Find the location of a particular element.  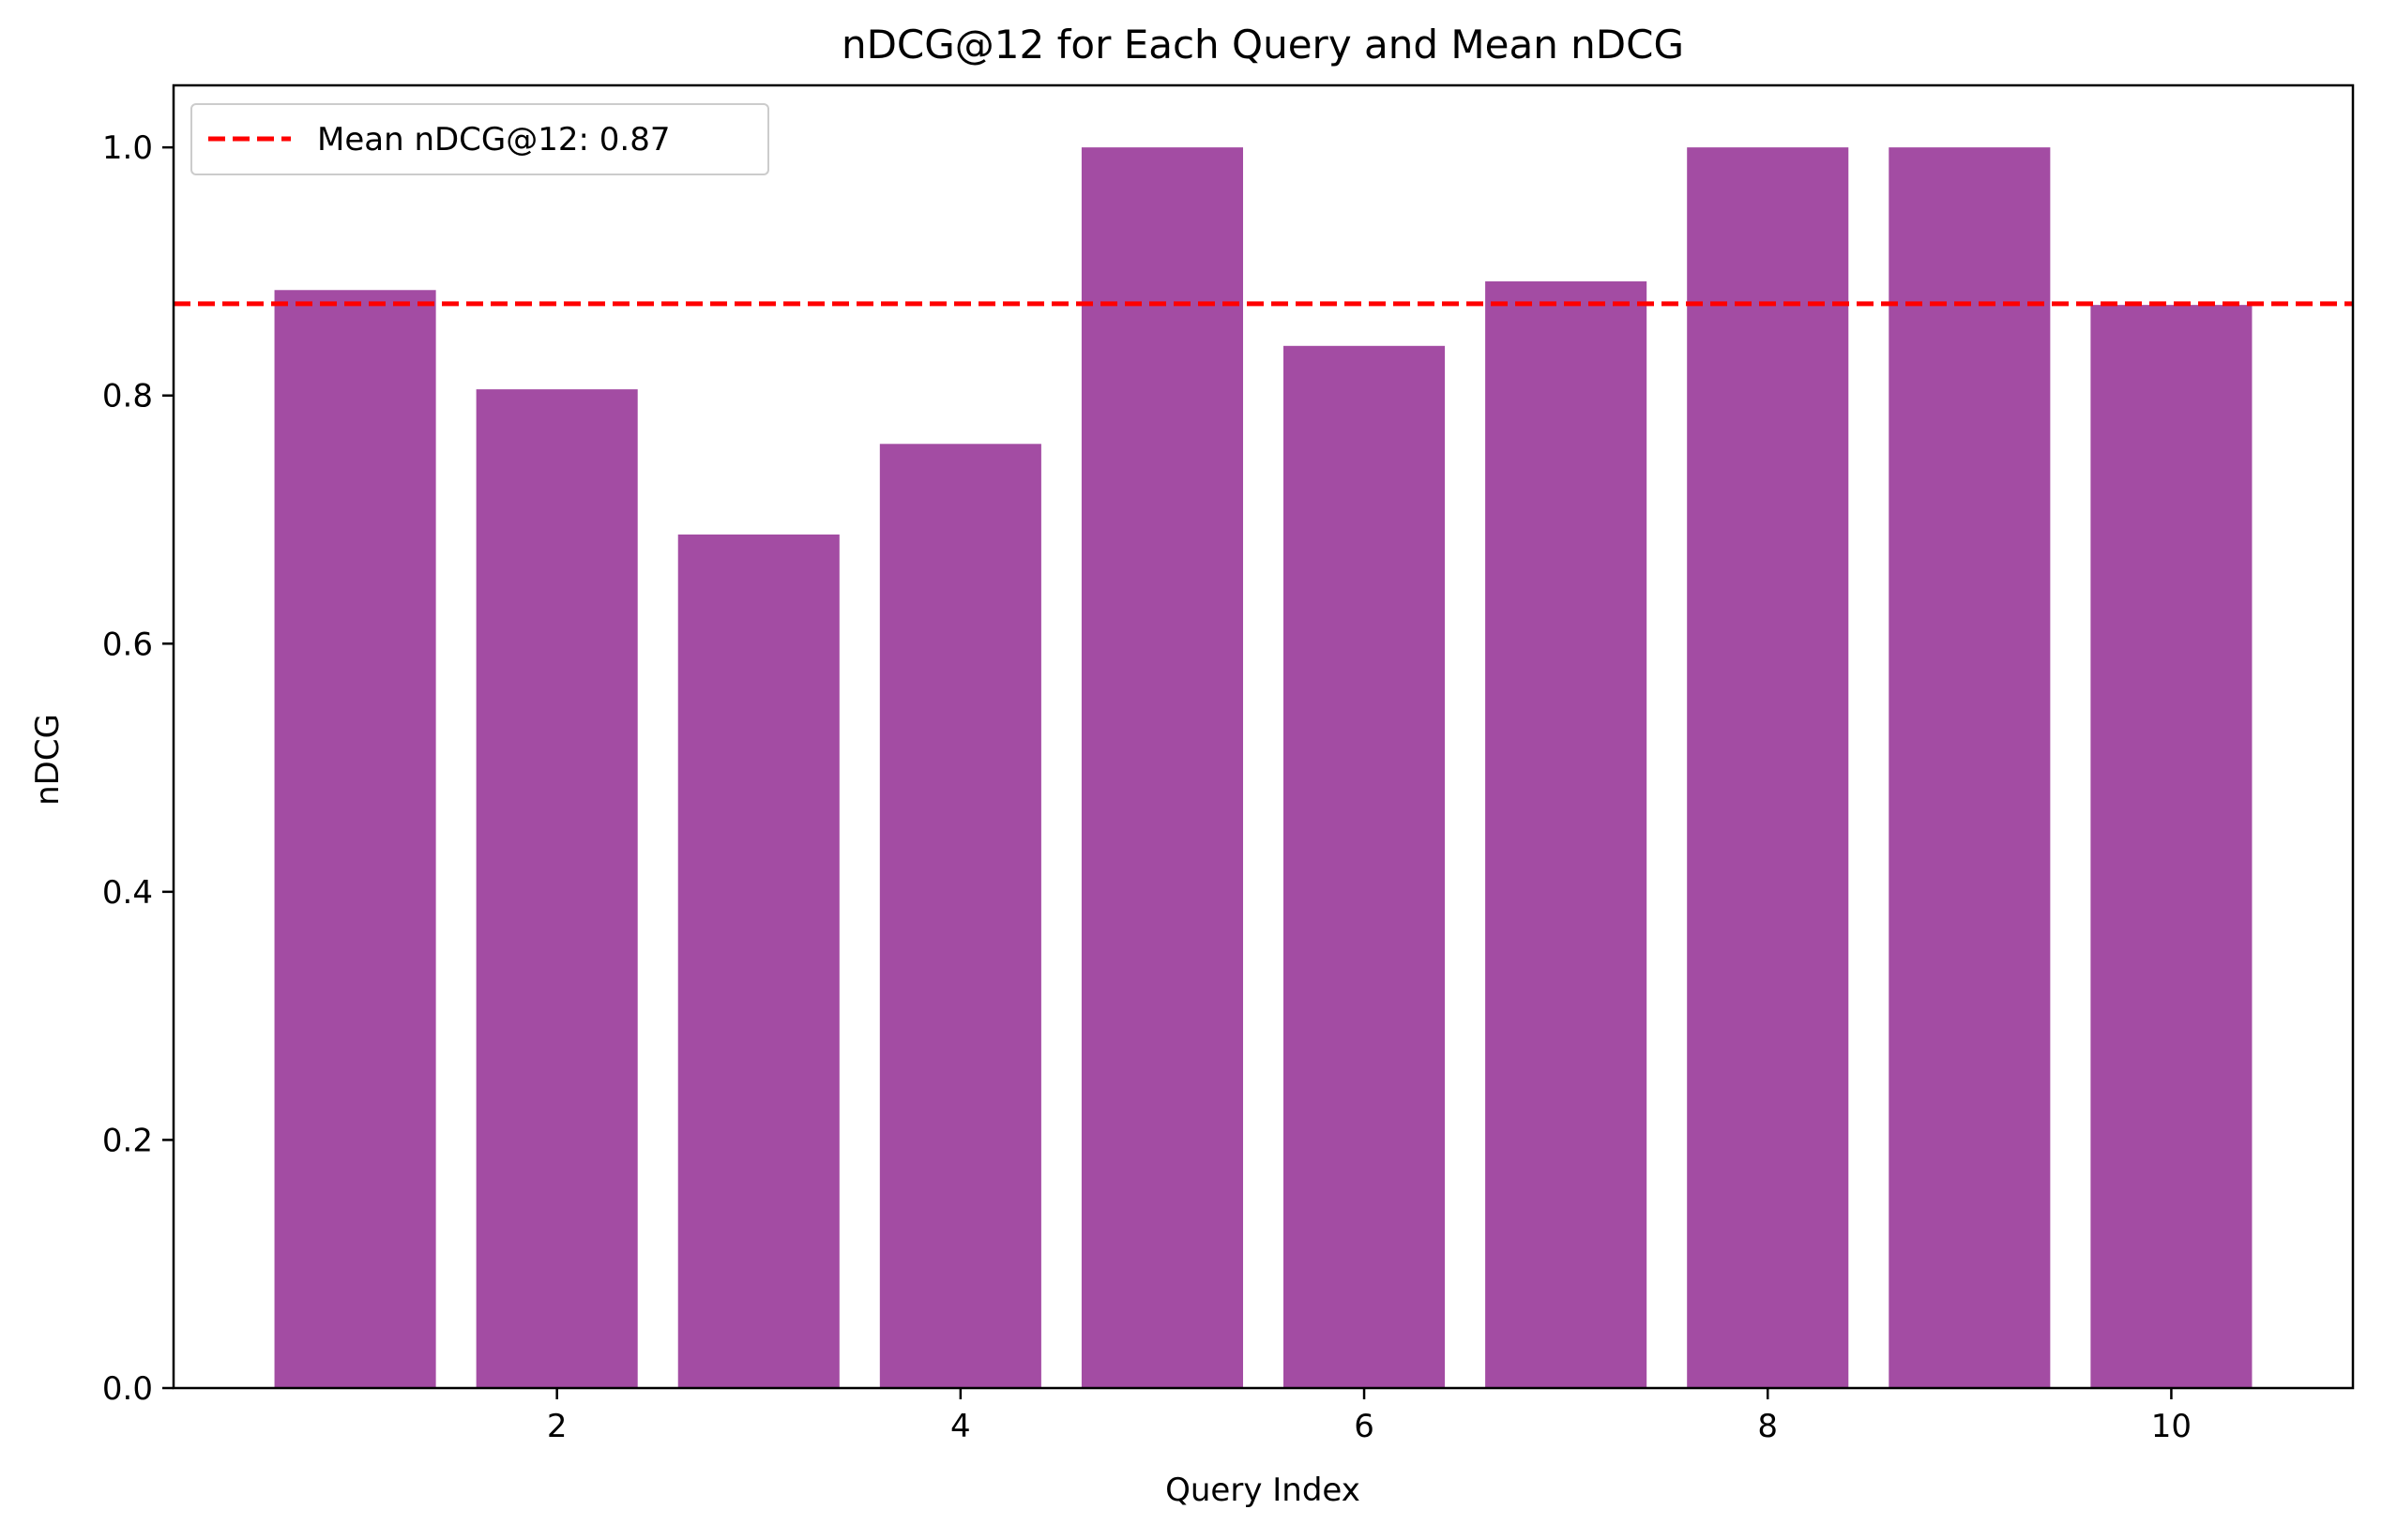

y-tick-label: 0.2 is located at coordinates (127, 1140).